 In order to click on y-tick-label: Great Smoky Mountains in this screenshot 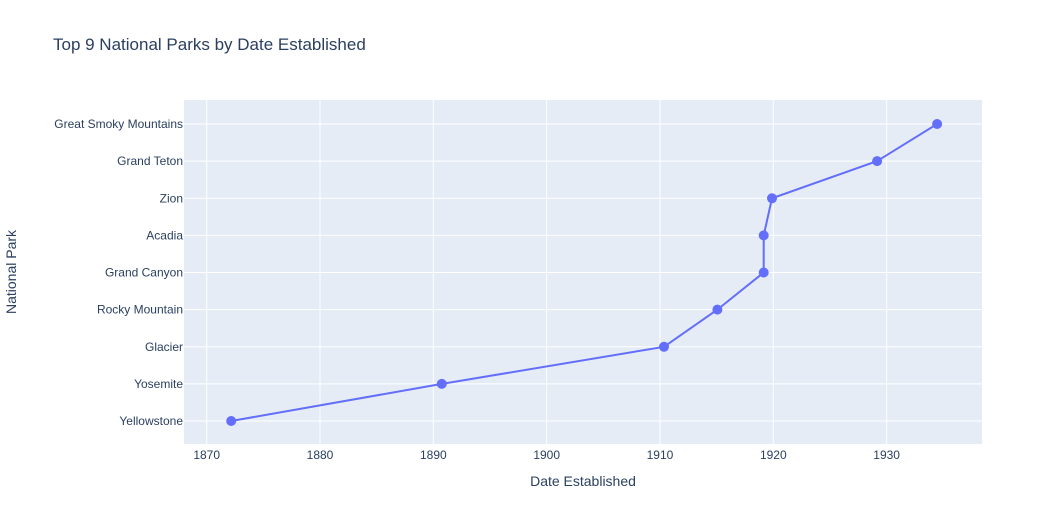, I will do `click(118, 124)`.